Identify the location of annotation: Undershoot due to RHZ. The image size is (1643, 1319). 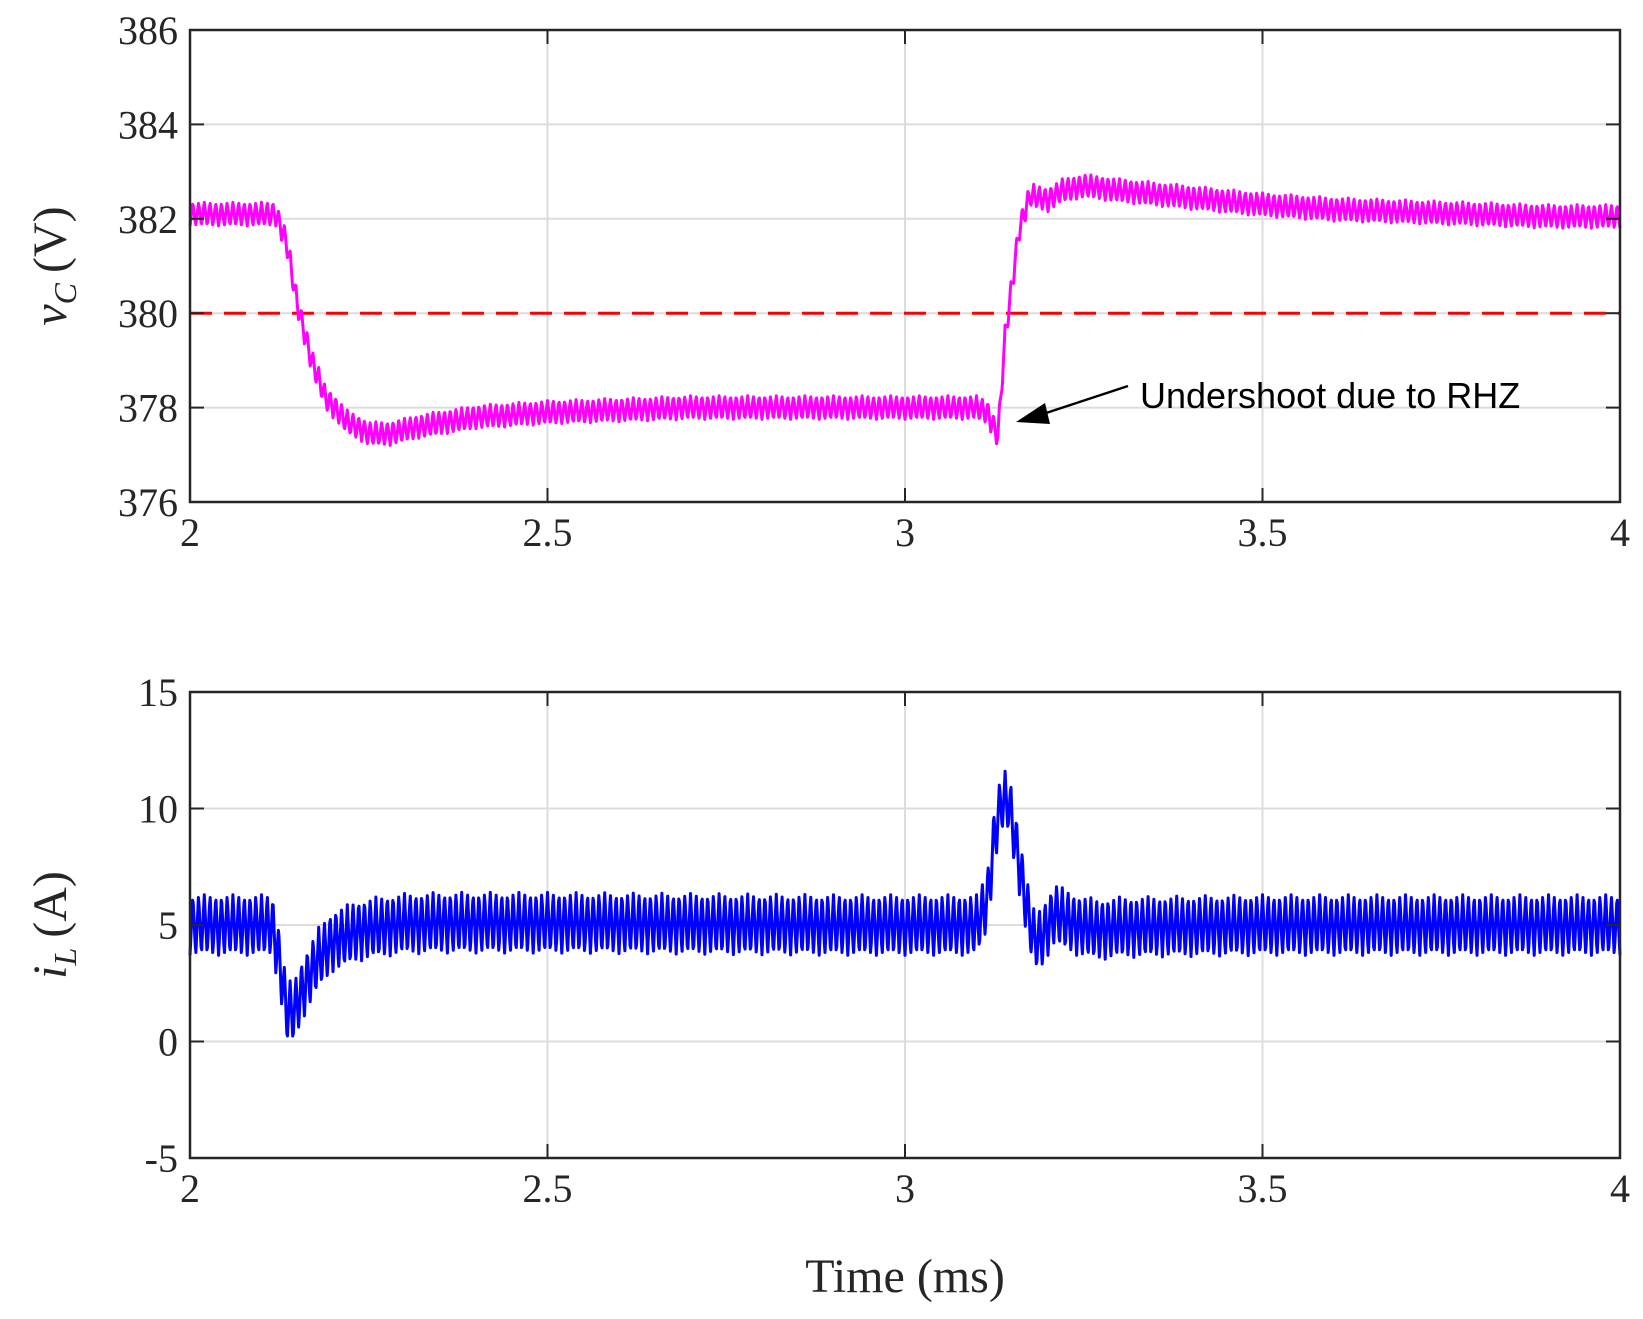
(1268, 399).